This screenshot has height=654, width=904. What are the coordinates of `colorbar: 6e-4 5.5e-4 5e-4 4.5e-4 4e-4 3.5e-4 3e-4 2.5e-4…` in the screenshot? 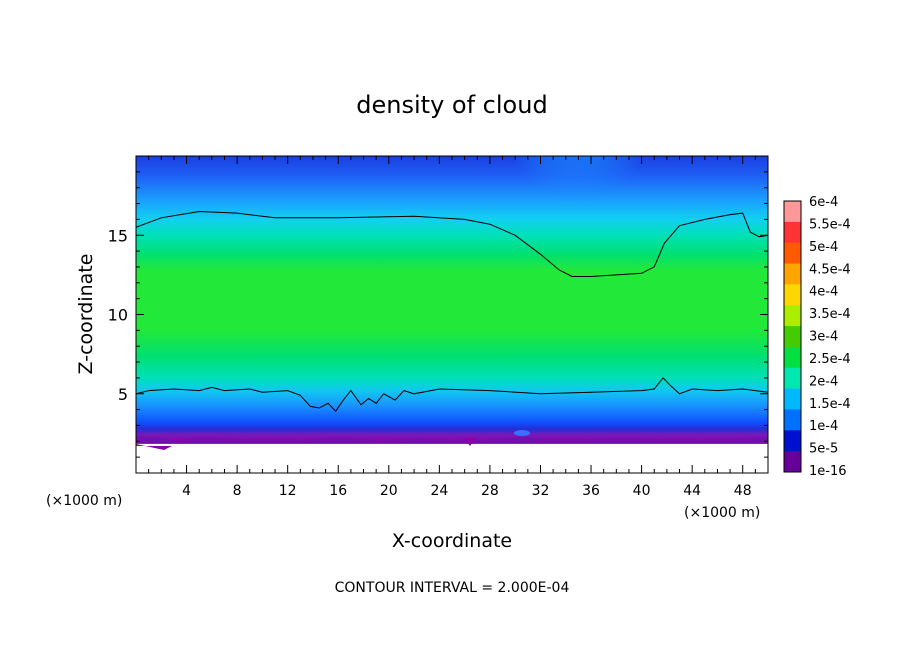 It's located at (817, 337).